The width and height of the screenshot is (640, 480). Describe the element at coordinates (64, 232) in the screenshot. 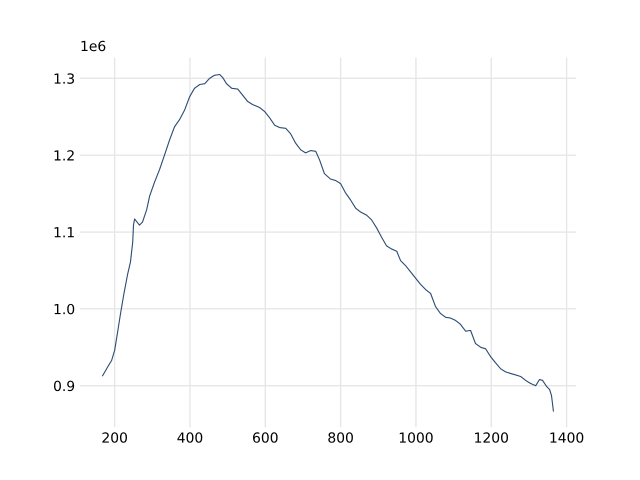

I see `y-tick-label: 1.1` at that location.